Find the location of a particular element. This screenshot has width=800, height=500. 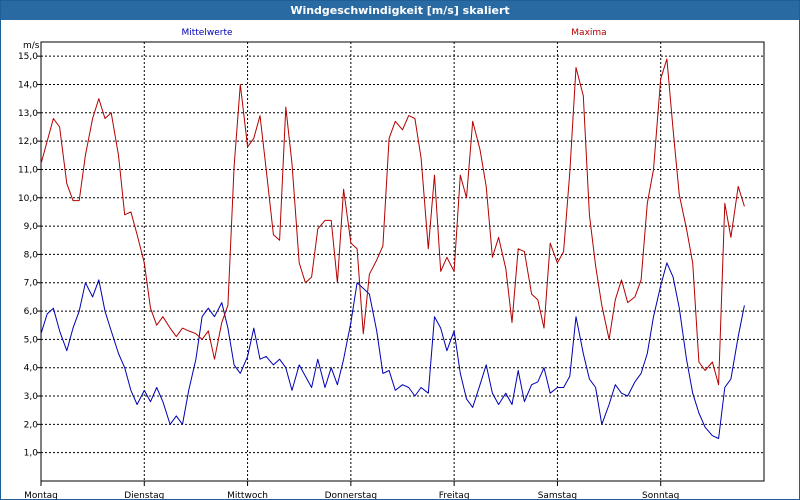

y-tick-label: 3,0 is located at coordinates (31, 397).